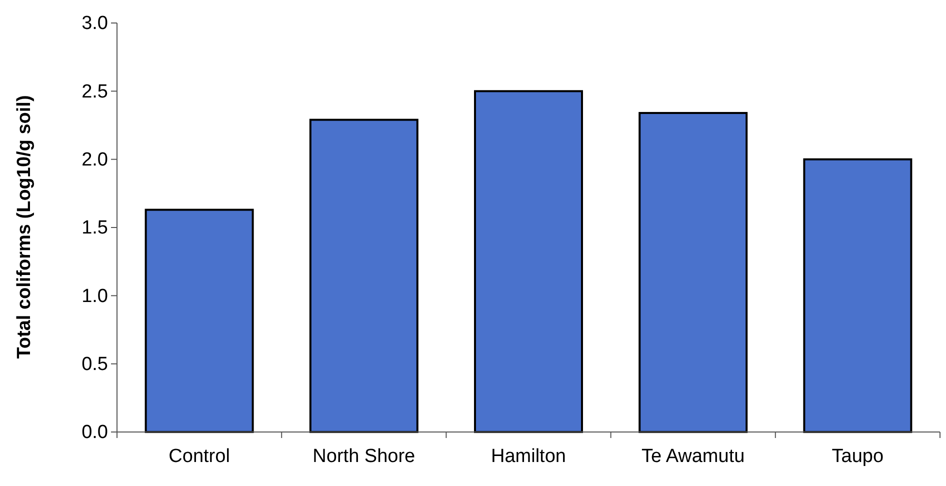 This screenshot has width=946, height=486. Describe the element at coordinates (95, 364) in the screenshot. I see `y-tick-label: 0.5` at that location.